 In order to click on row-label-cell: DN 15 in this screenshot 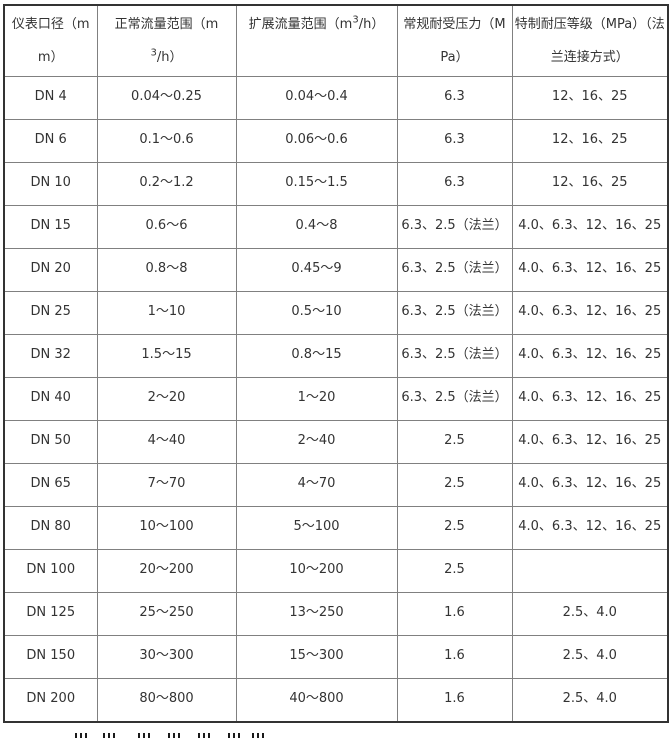, I will do `click(50, 227)`.